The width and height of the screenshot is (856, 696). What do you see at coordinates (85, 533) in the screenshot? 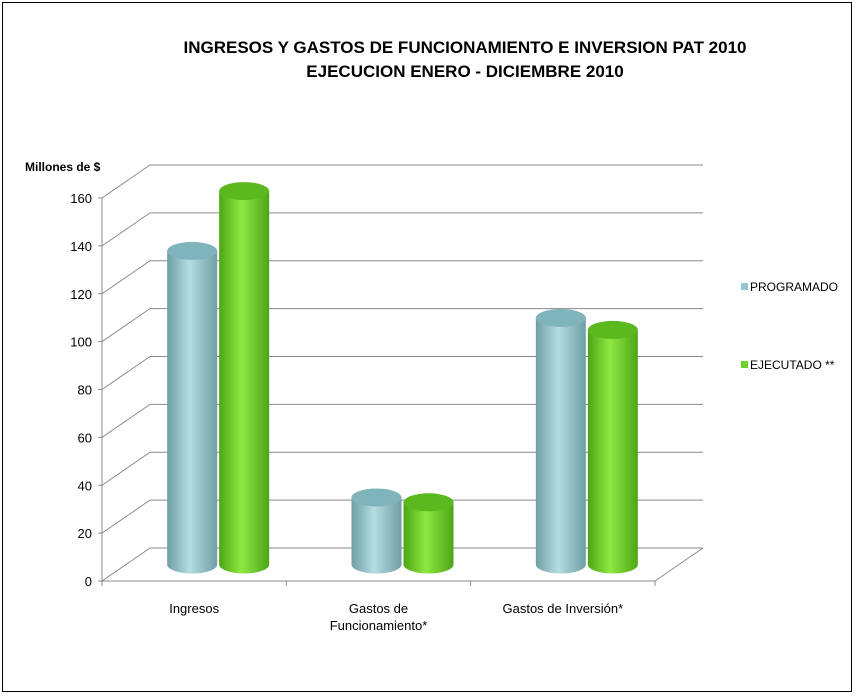
I see `y-tick-label: 20` at bounding box center [85, 533].